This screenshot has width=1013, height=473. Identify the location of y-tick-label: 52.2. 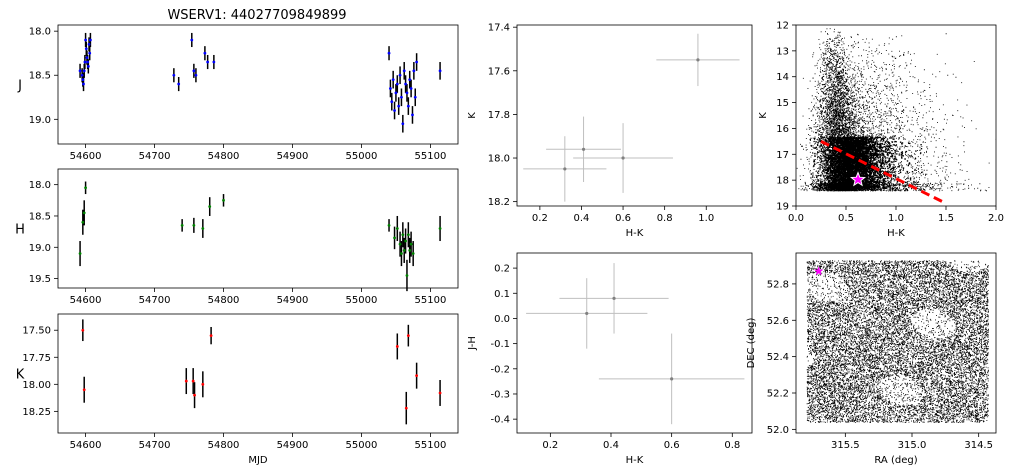
(778, 394).